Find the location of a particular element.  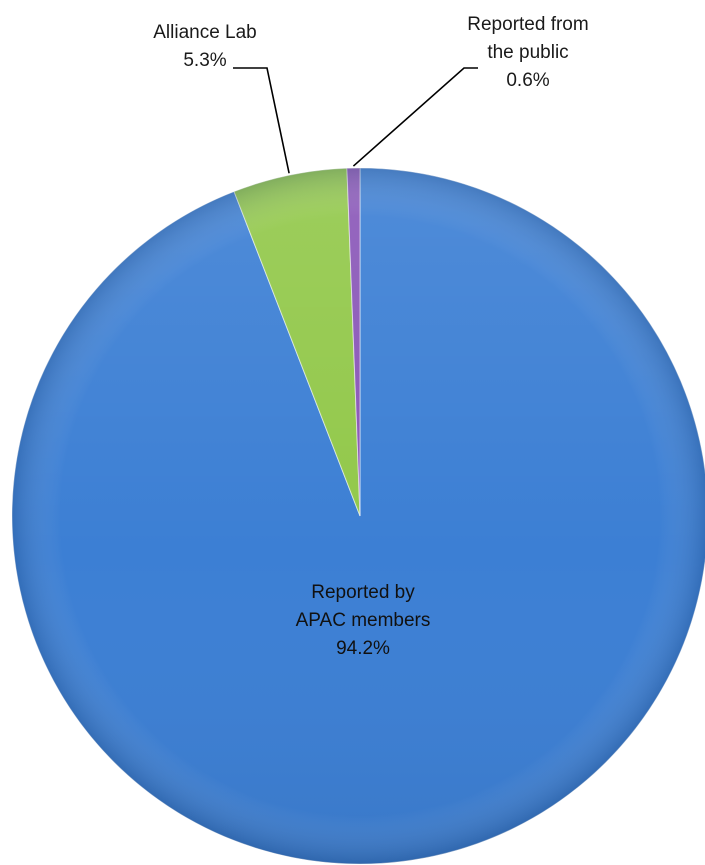

slice-label-reported-from-the-public: Reported from the public 0.6% is located at coordinates (527, 52).